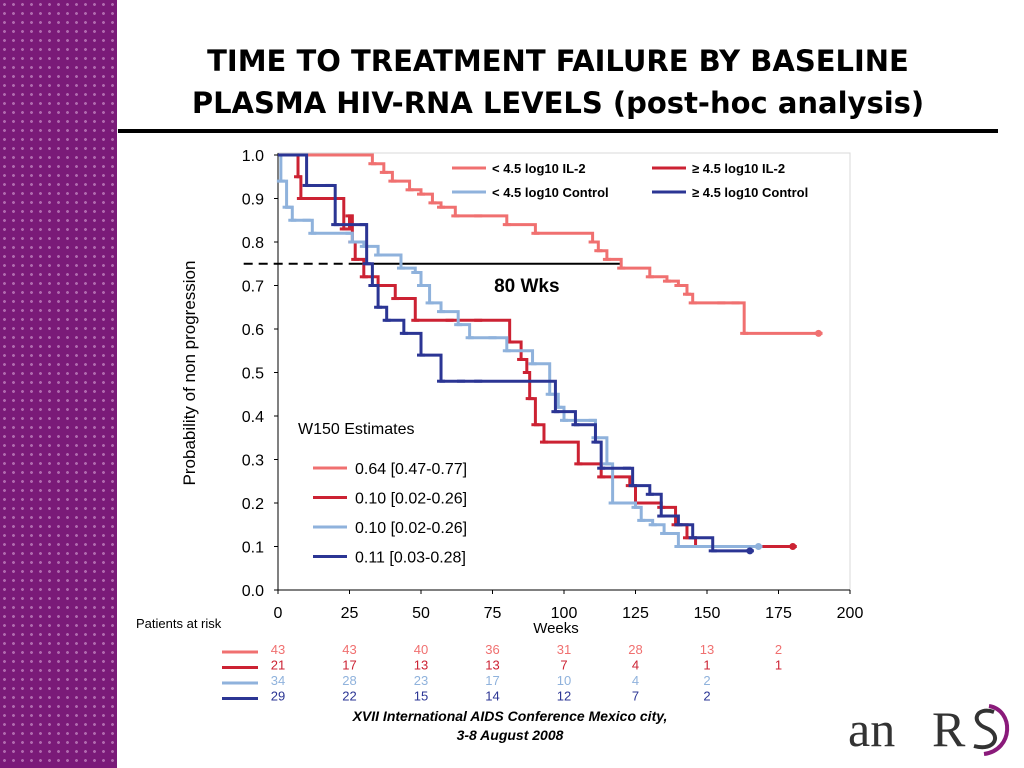 This screenshot has width=1024, height=768. I want to click on legend-label: < 4.5 log10 IL-2, so click(539, 168).